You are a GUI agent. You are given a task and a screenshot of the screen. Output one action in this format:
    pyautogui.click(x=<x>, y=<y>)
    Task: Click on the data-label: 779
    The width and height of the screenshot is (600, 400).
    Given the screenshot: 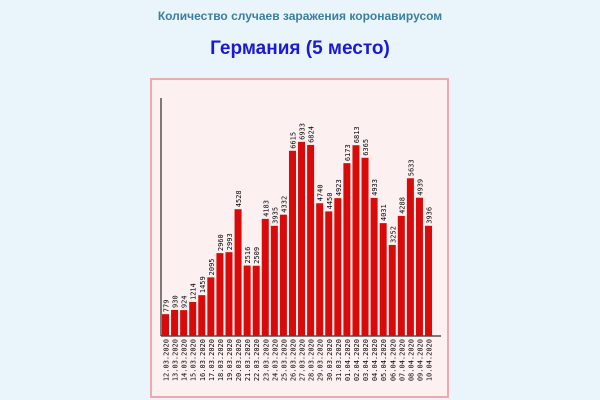 What is the action you would take?
    pyautogui.click(x=167, y=306)
    